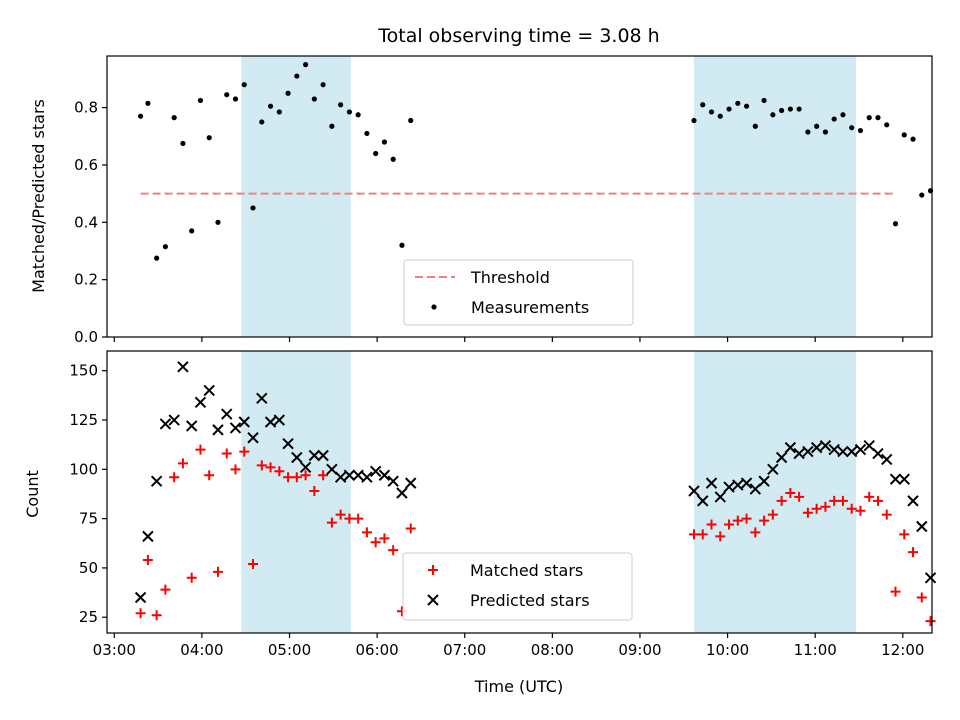 The image size is (960, 720). What do you see at coordinates (377, 650) in the screenshot?
I see `x-tick-label-4: 06:00` at bounding box center [377, 650].